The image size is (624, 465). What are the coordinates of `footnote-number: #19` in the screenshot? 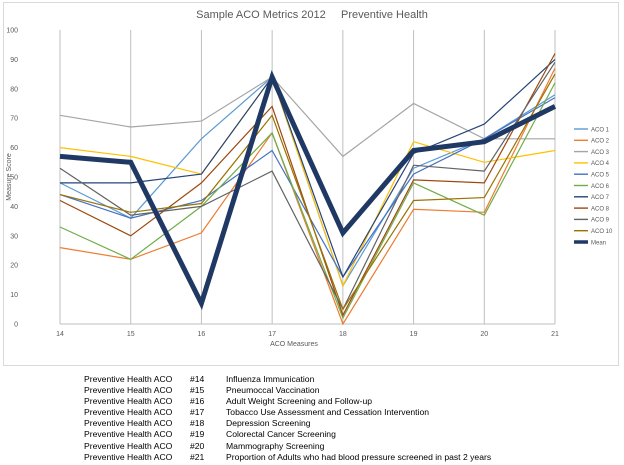 It's located at (197, 434).